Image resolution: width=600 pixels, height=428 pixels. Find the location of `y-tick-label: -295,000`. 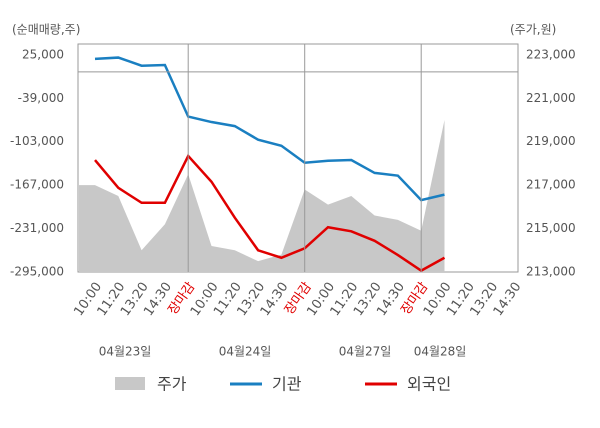

y-tick-label: -295,000 is located at coordinates (37, 272).